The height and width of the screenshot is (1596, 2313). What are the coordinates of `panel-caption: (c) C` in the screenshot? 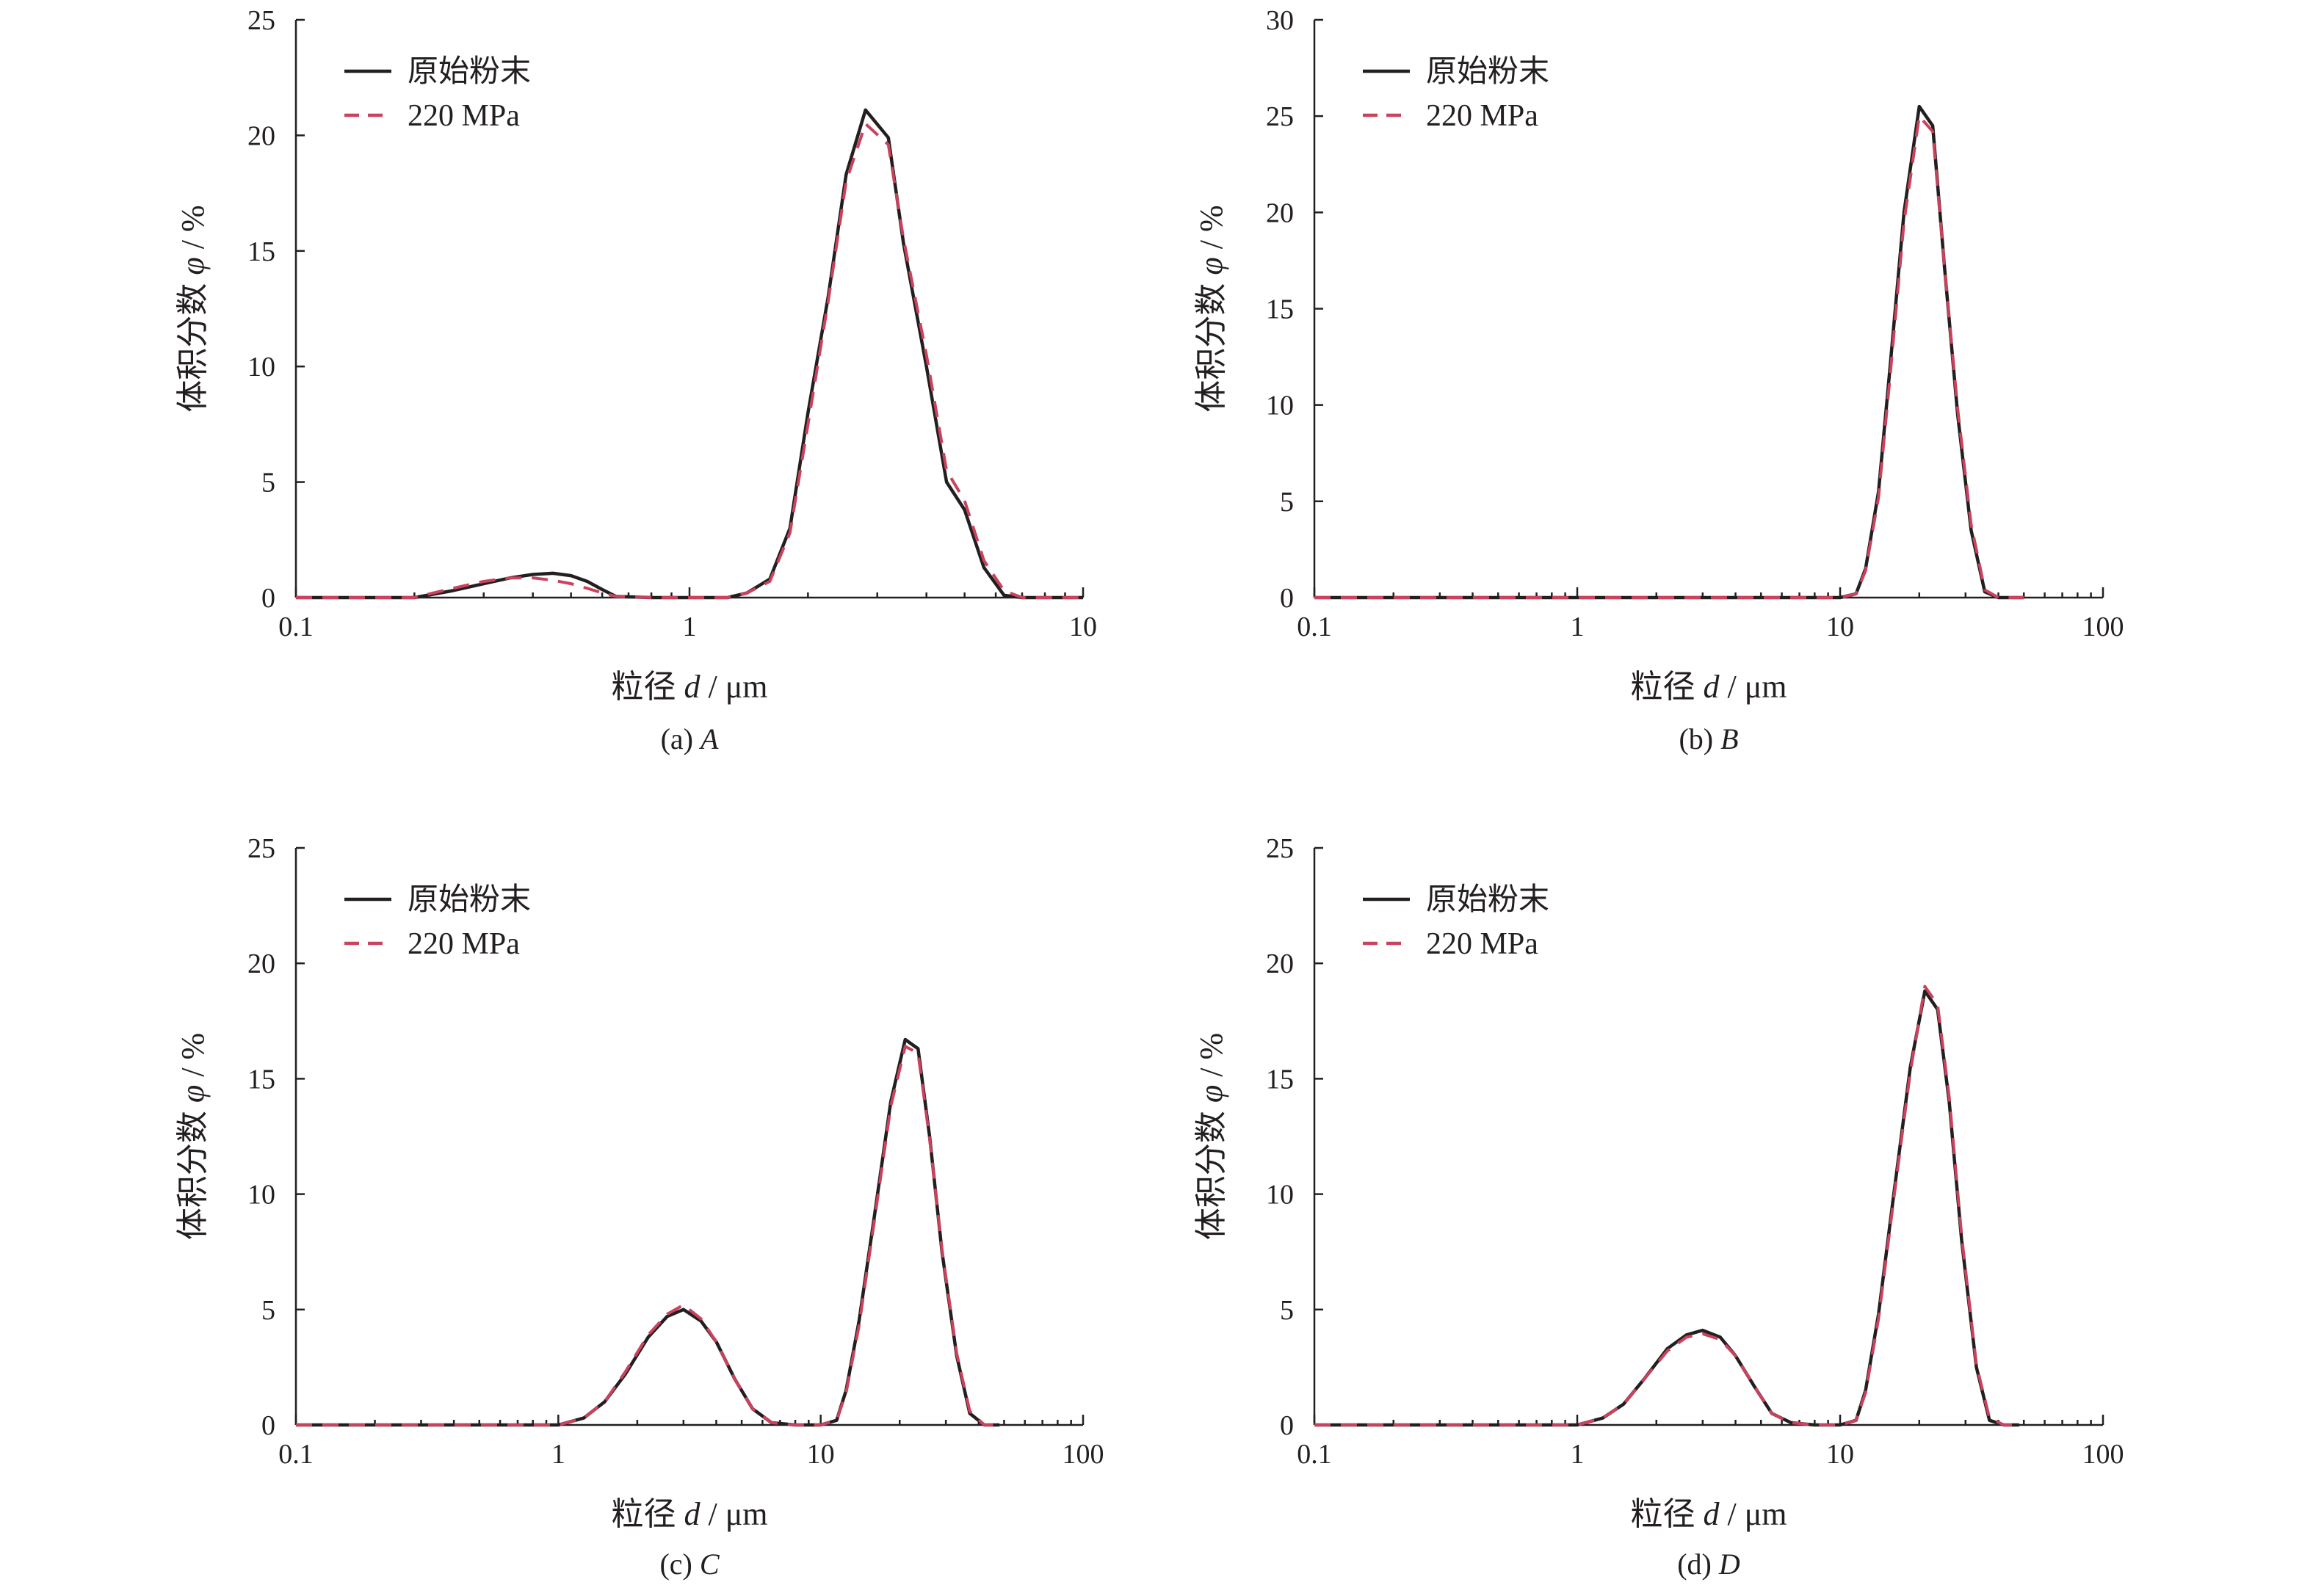 It's located at (689, 1564).